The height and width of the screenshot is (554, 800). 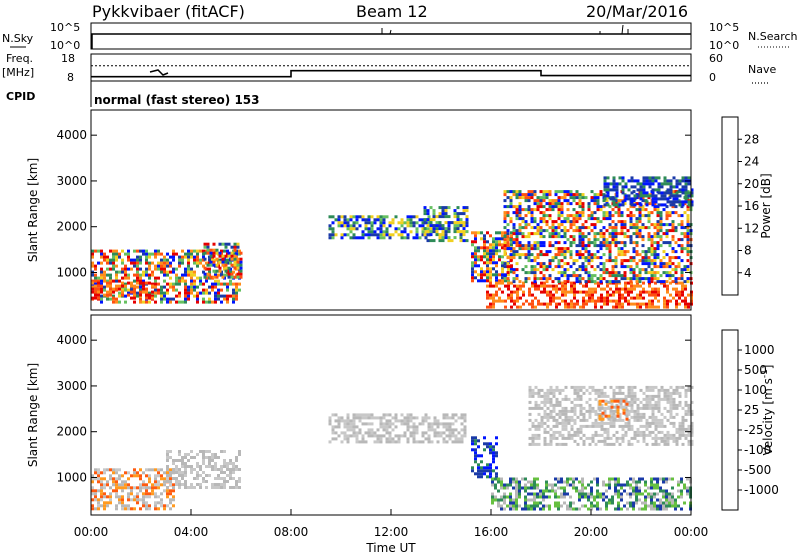 I want to click on x-tick-label: 20:00, so click(x=591, y=532).